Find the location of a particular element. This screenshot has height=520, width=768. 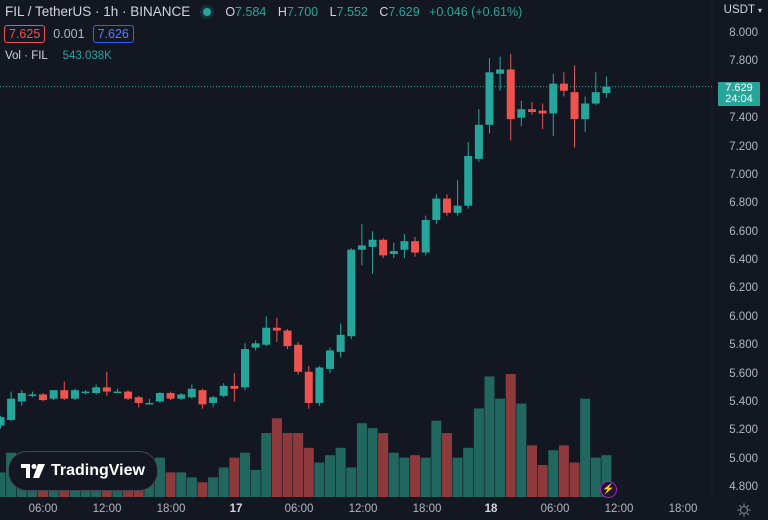

chevron-down-icon: ▾ is located at coordinates (759, 10).